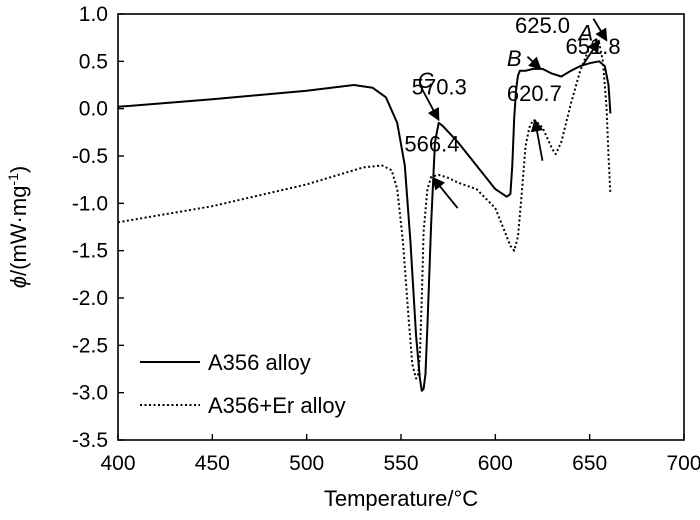  Describe the element at coordinates (93, 109) in the screenshot. I see `y-tick-label: 0.0` at that location.